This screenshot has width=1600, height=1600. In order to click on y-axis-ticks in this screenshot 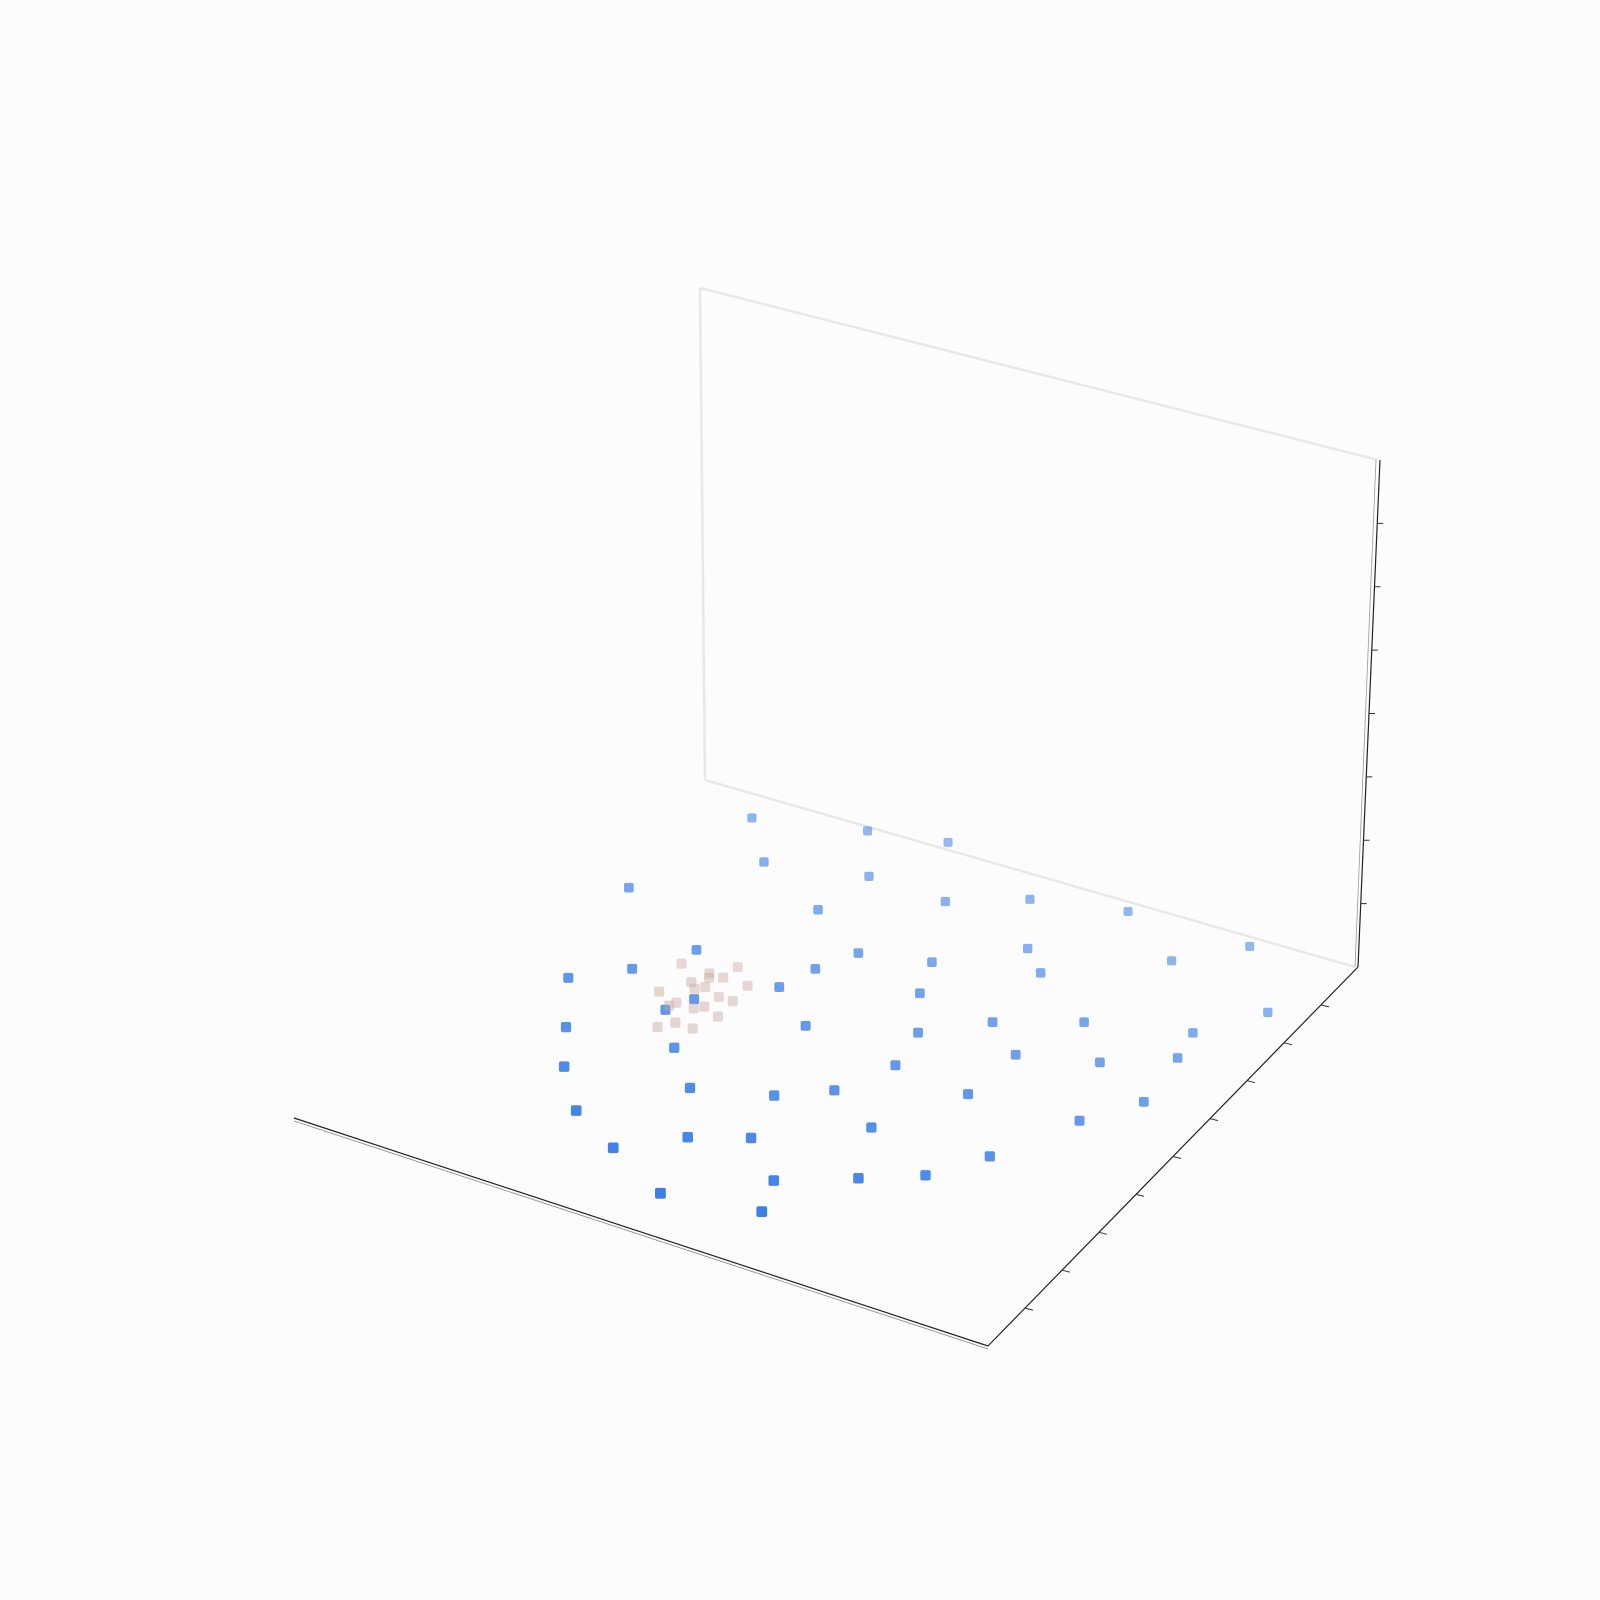, I will do `click(1177, 1157)`.